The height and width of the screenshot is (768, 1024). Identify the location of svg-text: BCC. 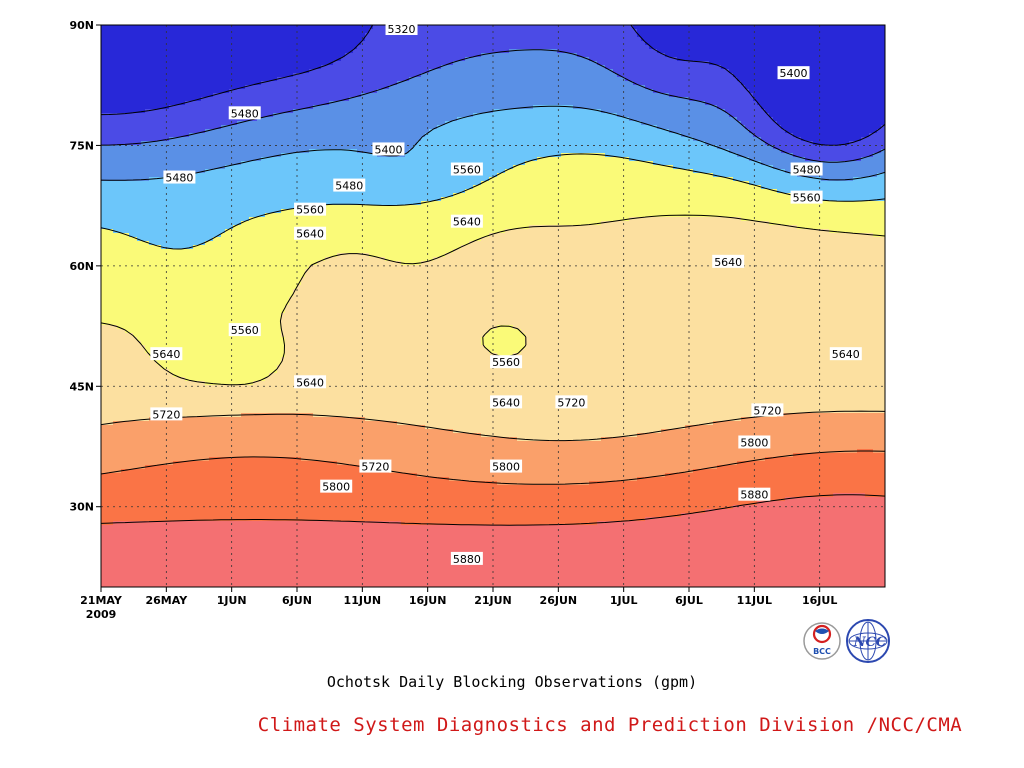
(822, 651).